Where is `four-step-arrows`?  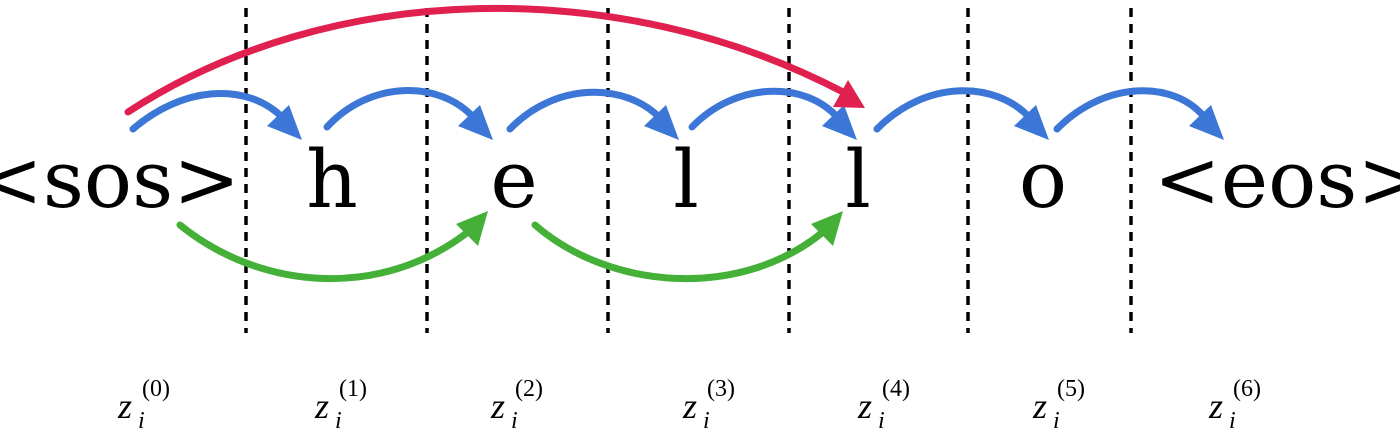 four-step-arrows is located at coordinates (494, 60).